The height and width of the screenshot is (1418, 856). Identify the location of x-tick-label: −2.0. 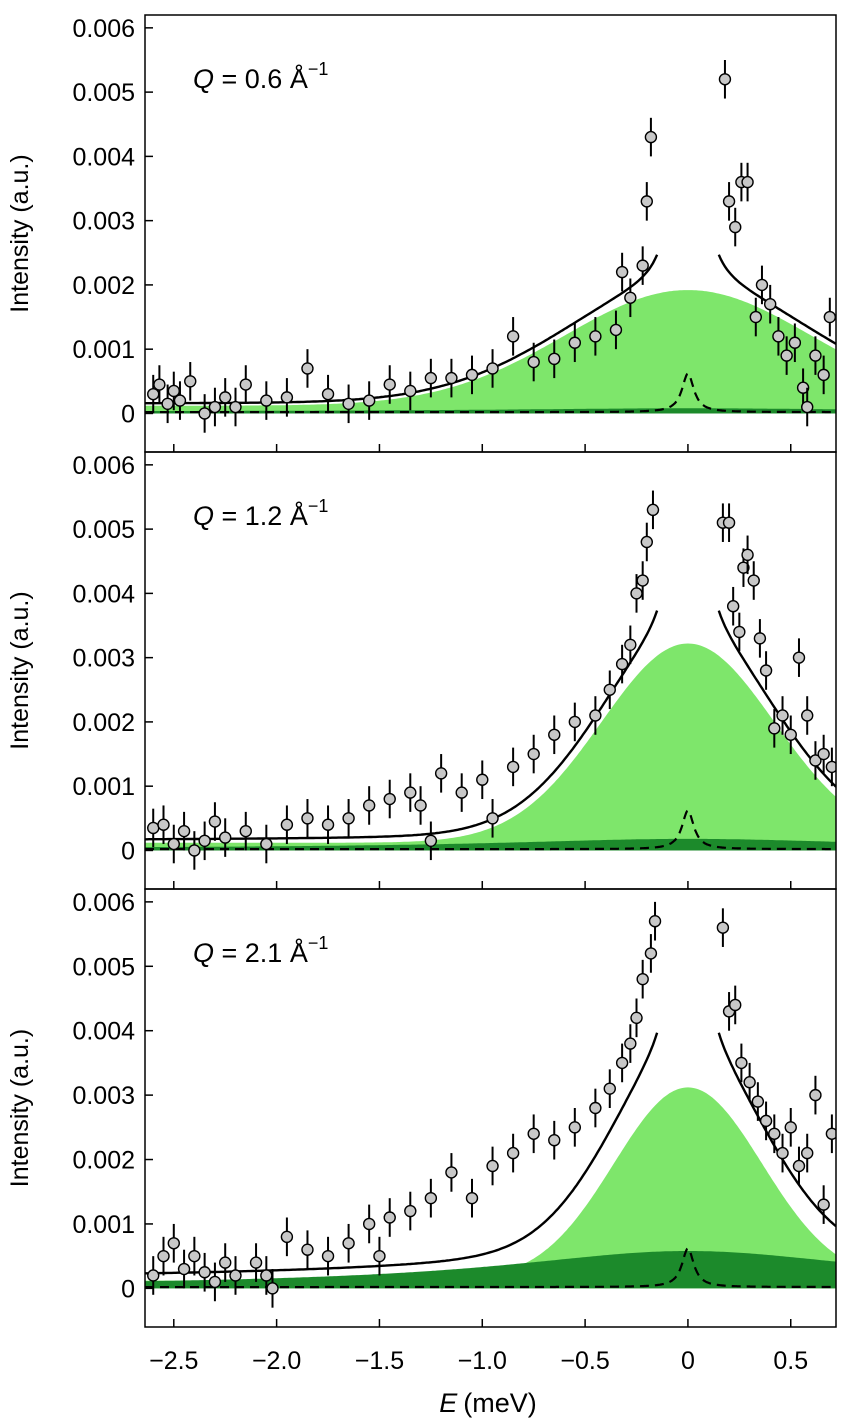
(276, 1361).